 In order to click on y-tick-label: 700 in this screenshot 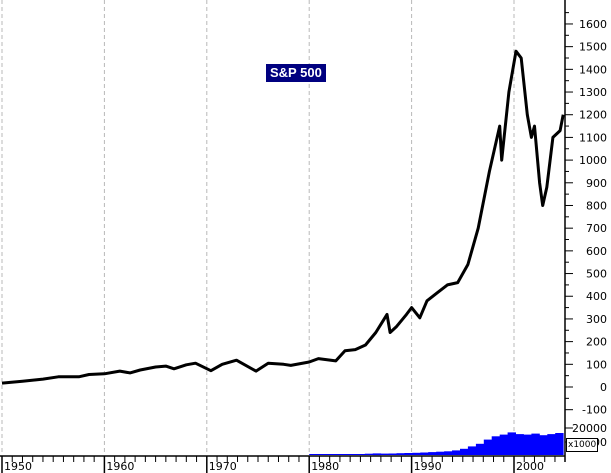, I will do `click(596, 228)`.